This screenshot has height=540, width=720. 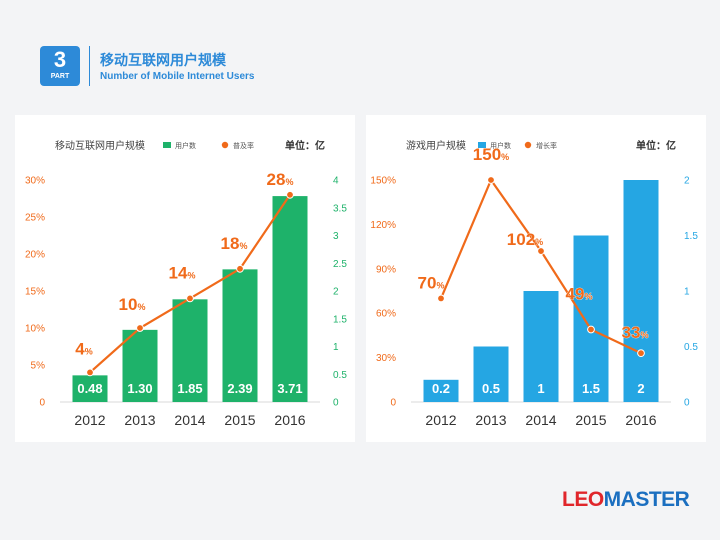 I want to click on rate-value-label: 4%, so click(x=83, y=348).